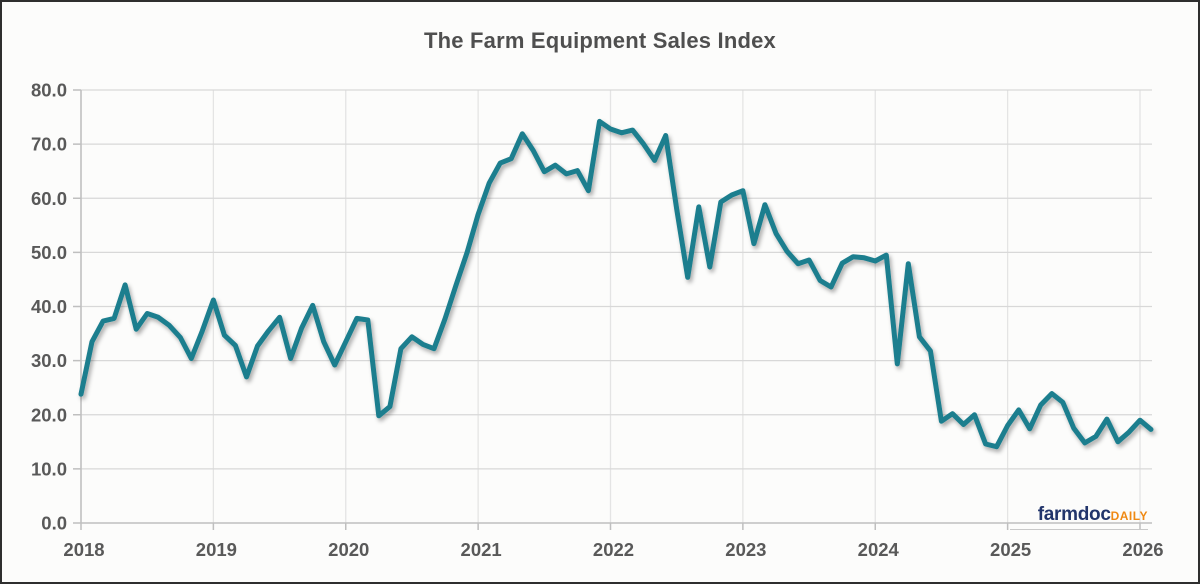 The image size is (1200, 584). I want to click on y-tick-label: 60.0, so click(49, 198).